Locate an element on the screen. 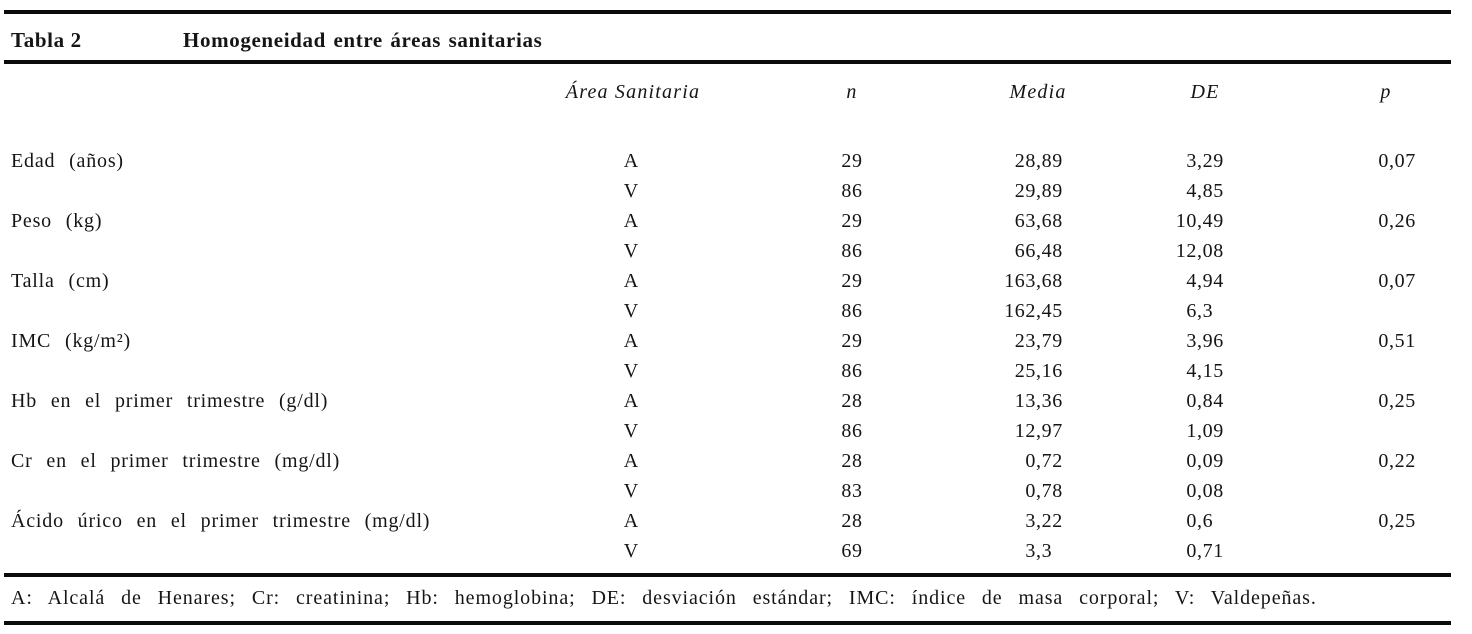  col-header-n: n is located at coordinates (852, 92).